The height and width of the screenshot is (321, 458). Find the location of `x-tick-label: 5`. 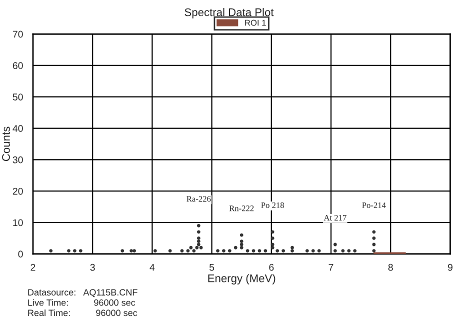

x-tick-label: 5 is located at coordinates (211, 267).